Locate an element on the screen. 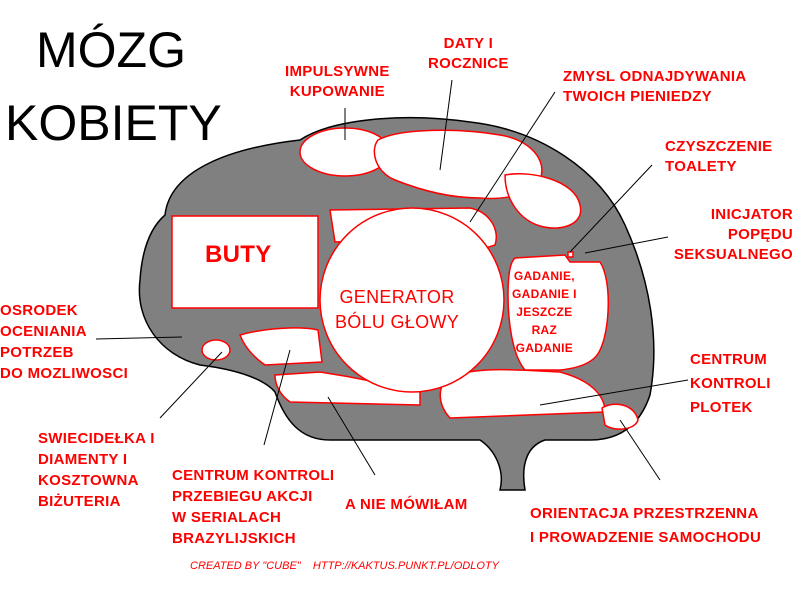 The height and width of the screenshot is (600, 800). impulsywne-label: IMPULSYWNE KUPOWANIE is located at coordinates (337, 81).